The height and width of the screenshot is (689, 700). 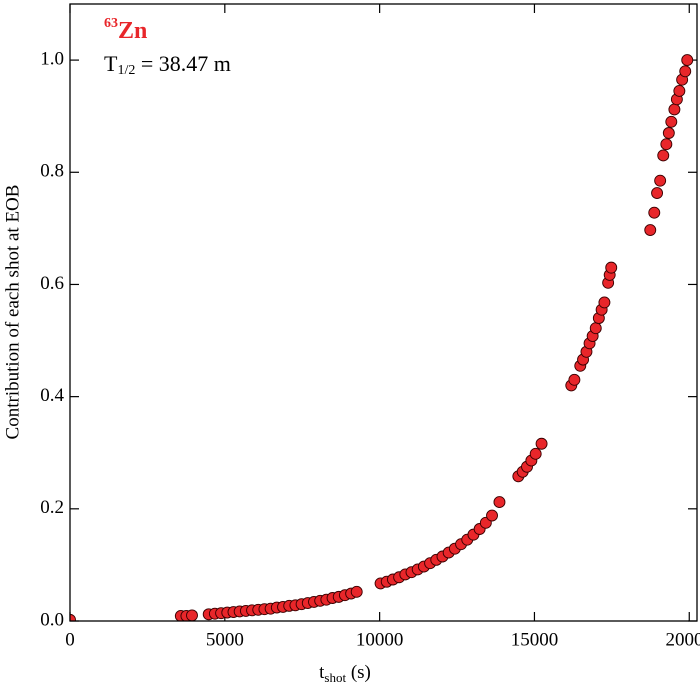 I want to click on half-life-subscript: 1/2, so click(x=126, y=70).